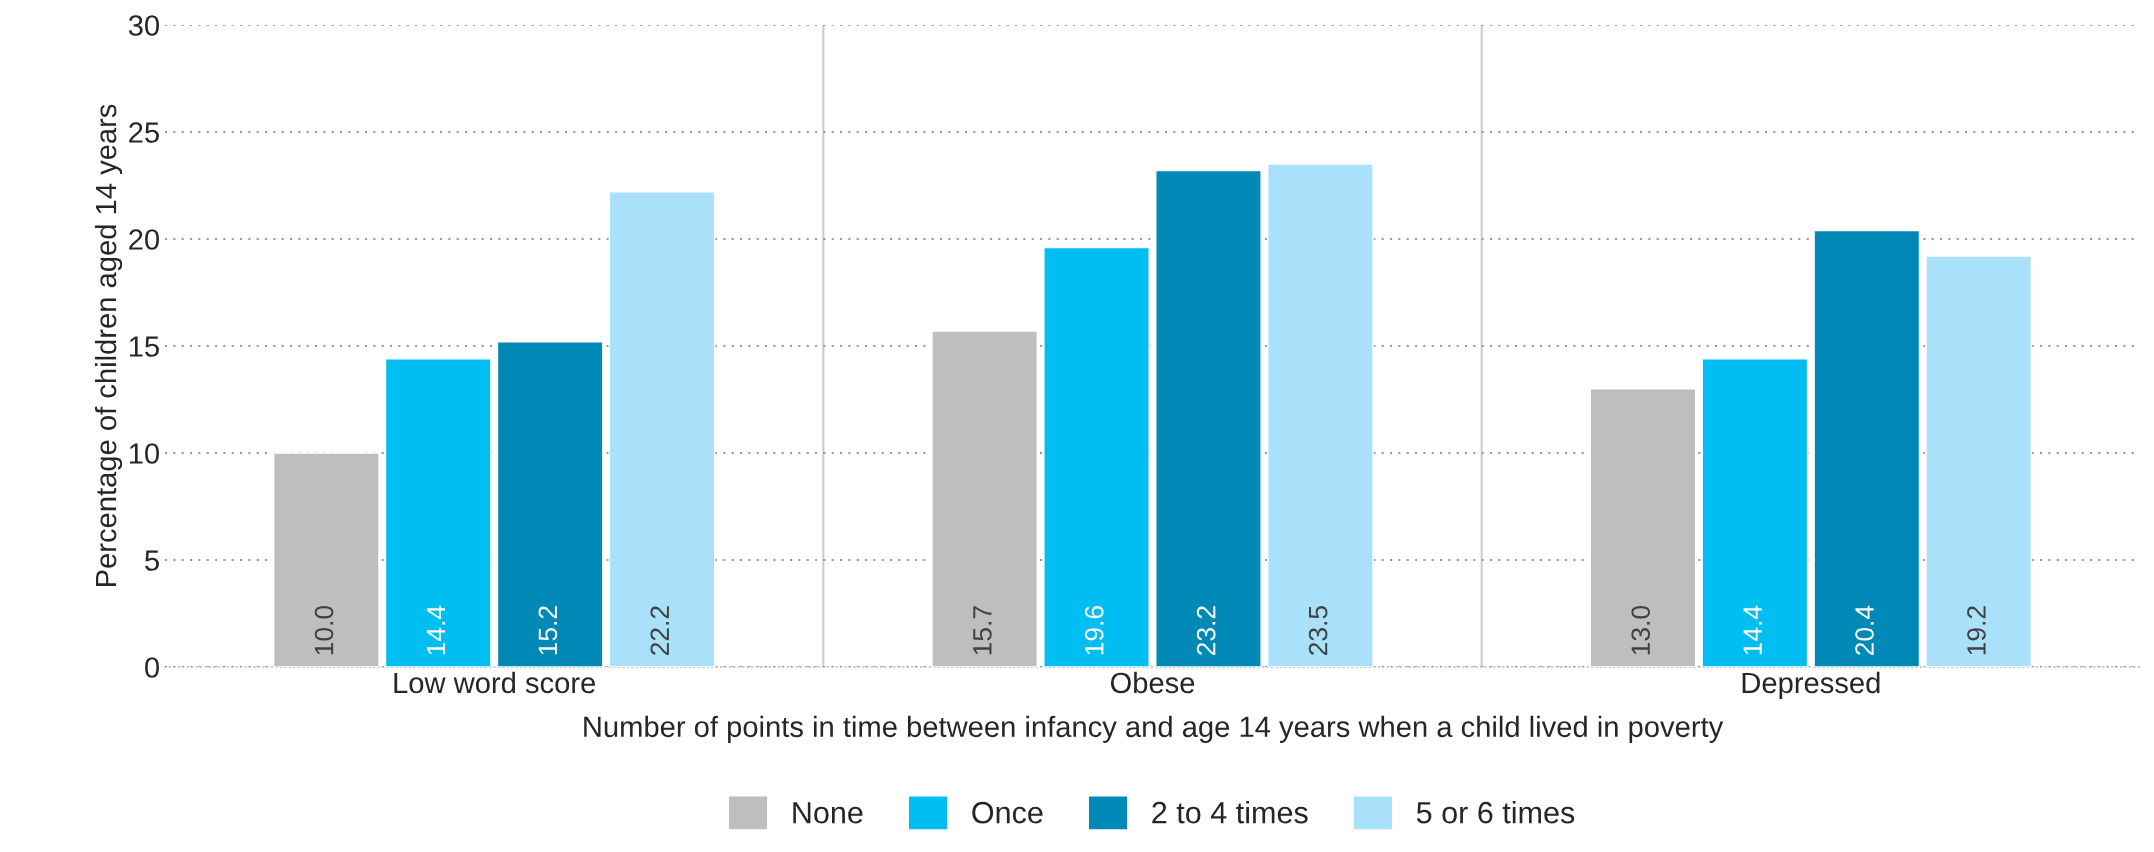 The image size is (2154, 852). I want to click on data-label: 23.5, so click(1318, 630).